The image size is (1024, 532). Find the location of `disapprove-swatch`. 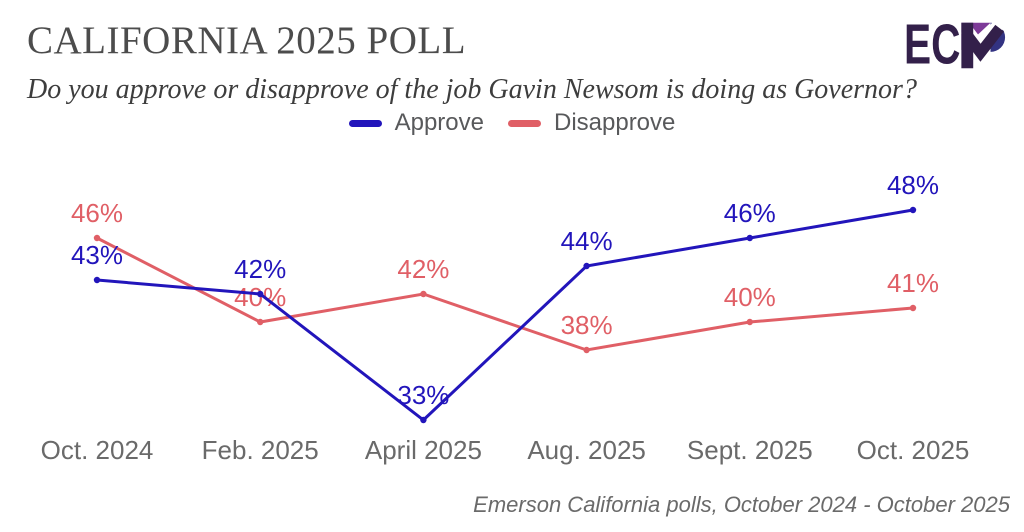

disapprove-swatch is located at coordinates (524, 123).